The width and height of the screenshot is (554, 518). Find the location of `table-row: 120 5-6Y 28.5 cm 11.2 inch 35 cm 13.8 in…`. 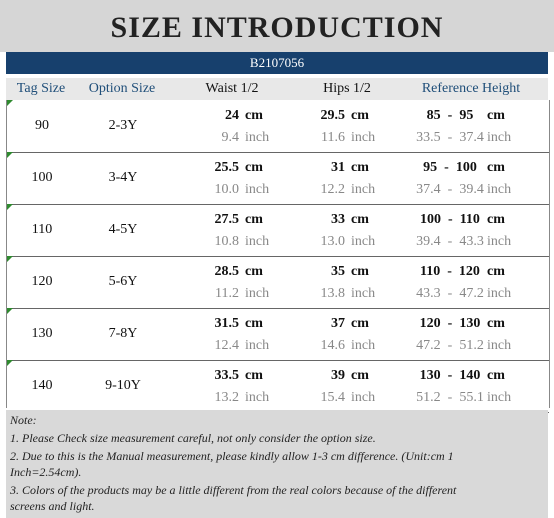

table-row: 120 5-6Y 28.5 cm 11.2 inch 35 cm 13.8 in… is located at coordinates (278, 282).